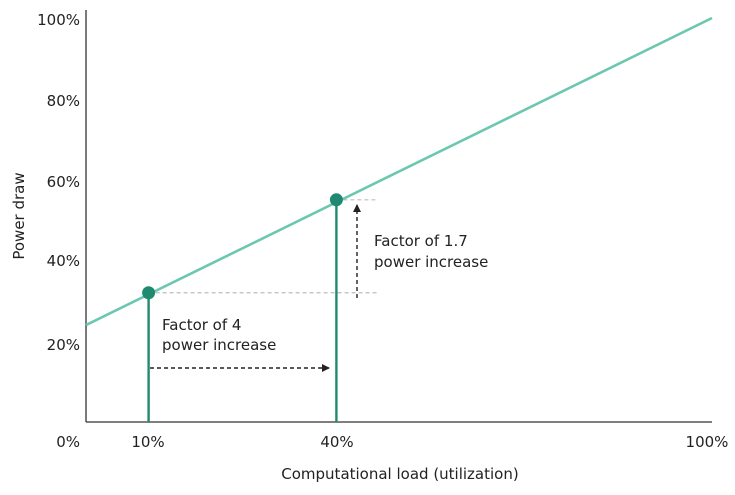  I want to click on y-axis-title: Power draw, so click(19, 215).